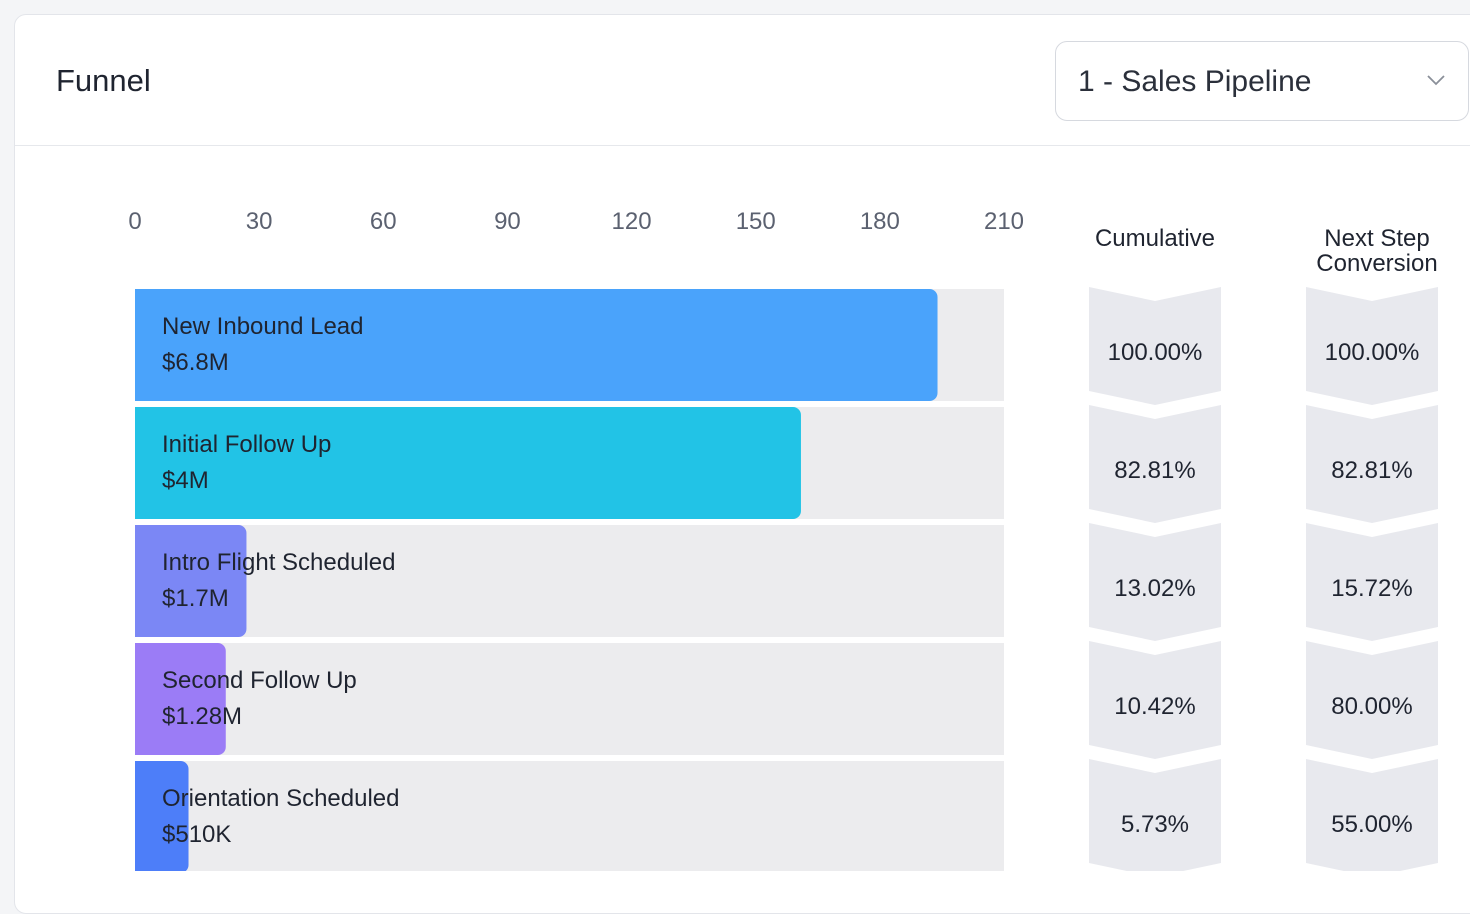  Describe the element at coordinates (196, 834) in the screenshot. I see `stage-value-label: $510K` at that location.